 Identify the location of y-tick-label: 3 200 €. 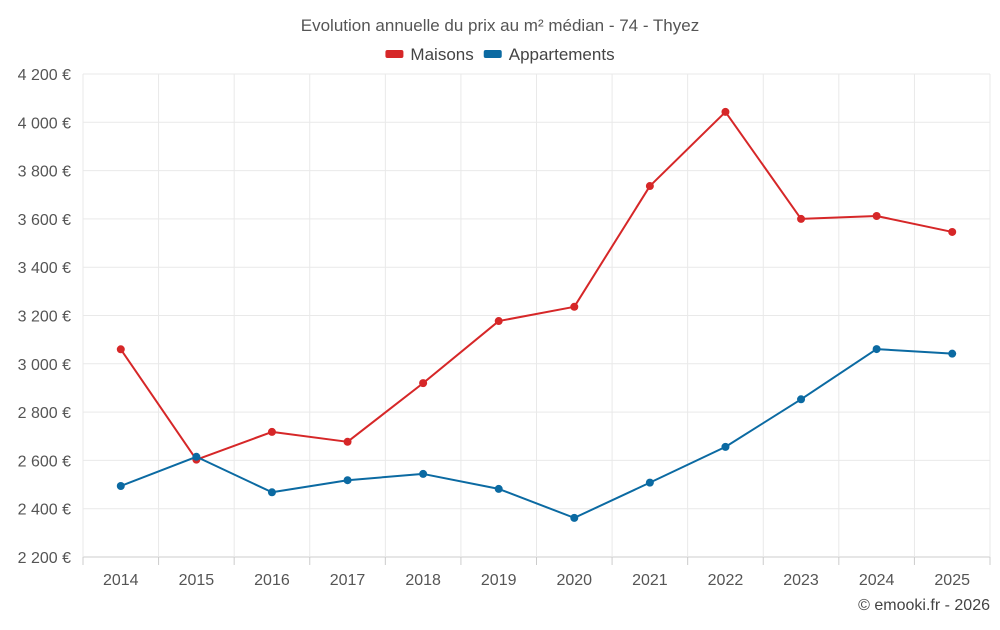
(44, 317).